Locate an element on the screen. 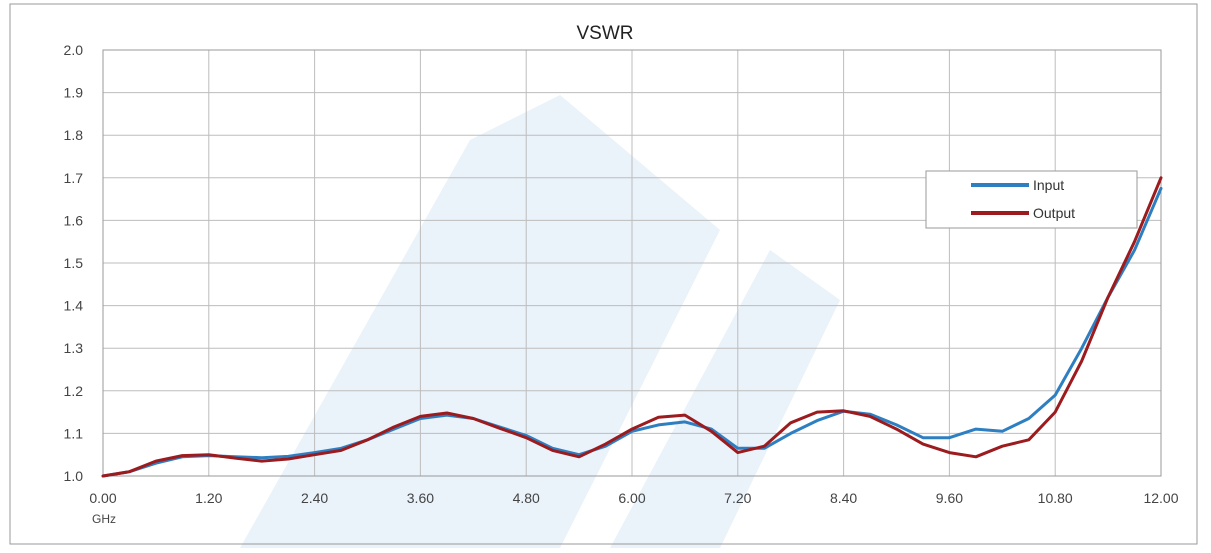 The height and width of the screenshot is (553, 1211). x-tick-label: 9.60 is located at coordinates (949, 498).